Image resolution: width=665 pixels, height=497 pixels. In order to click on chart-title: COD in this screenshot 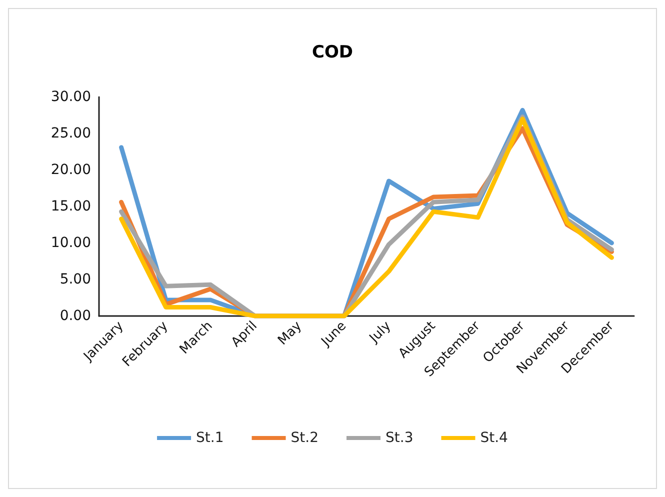, I will do `click(333, 52)`.